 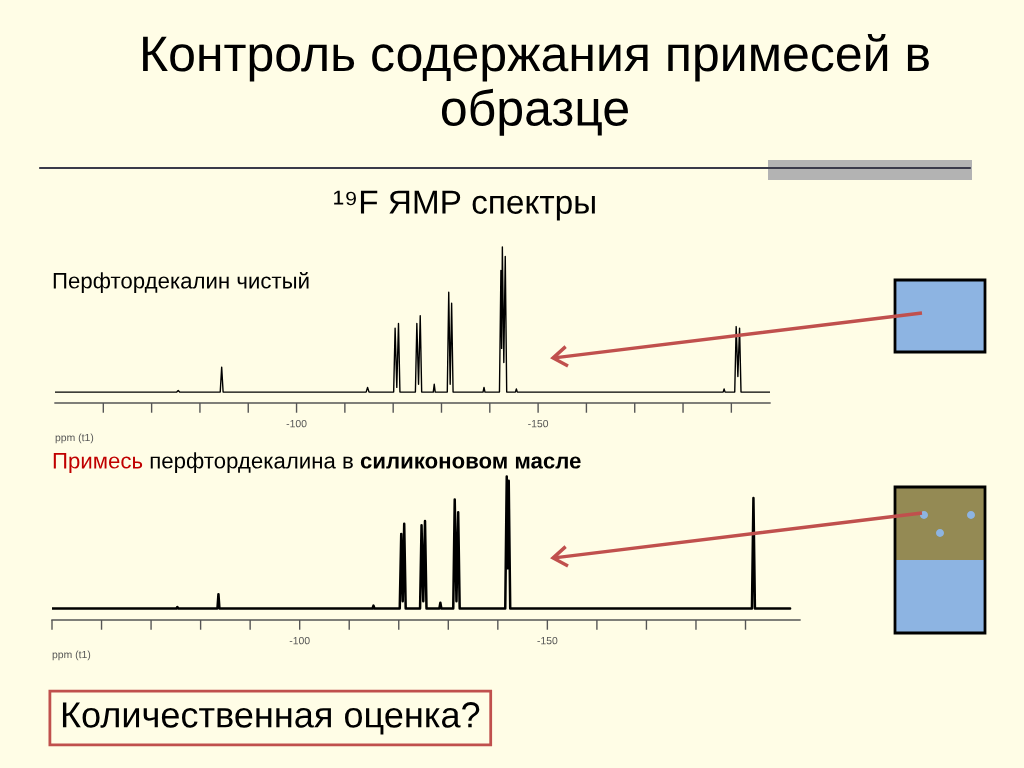 What do you see at coordinates (317, 462) in the screenshot?
I see `chart-title: Примесь перфтордекалина в силиконовом масле` at bounding box center [317, 462].